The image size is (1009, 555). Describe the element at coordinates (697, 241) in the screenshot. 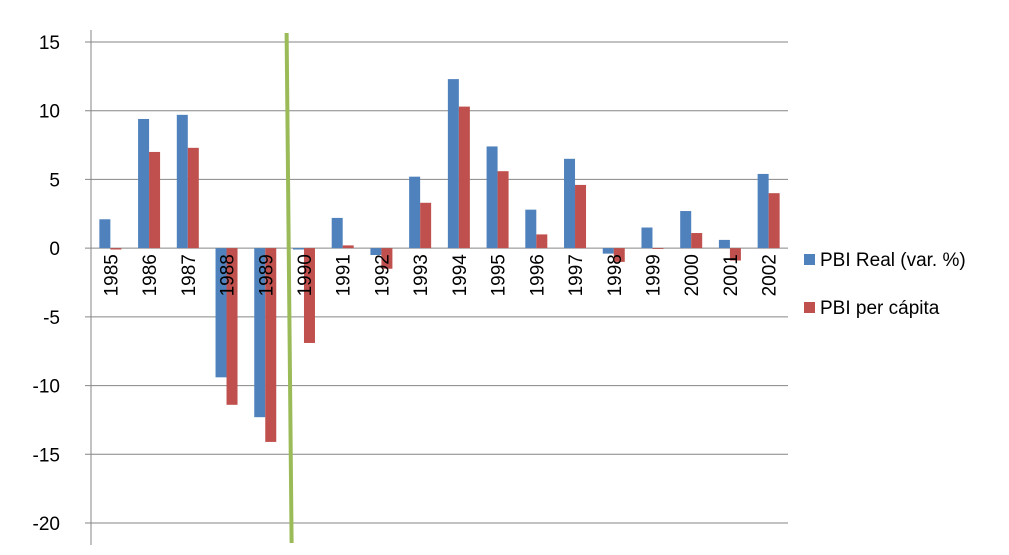

I see `bar-per-capita-2000` at that location.